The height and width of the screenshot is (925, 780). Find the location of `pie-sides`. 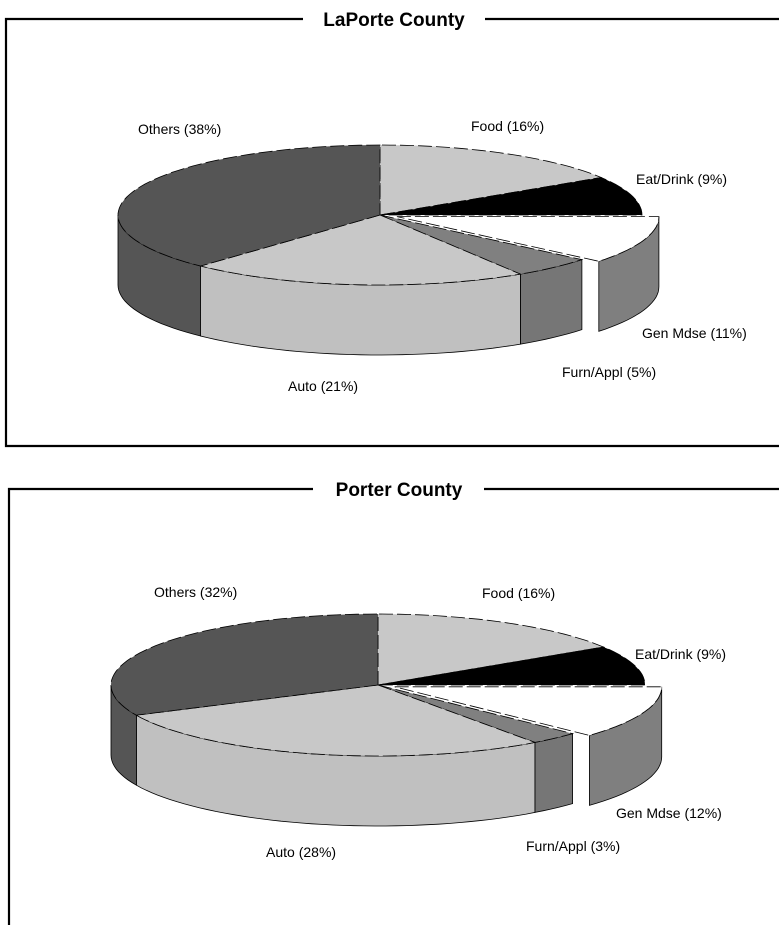

pie-sides is located at coordinates (386, 755).